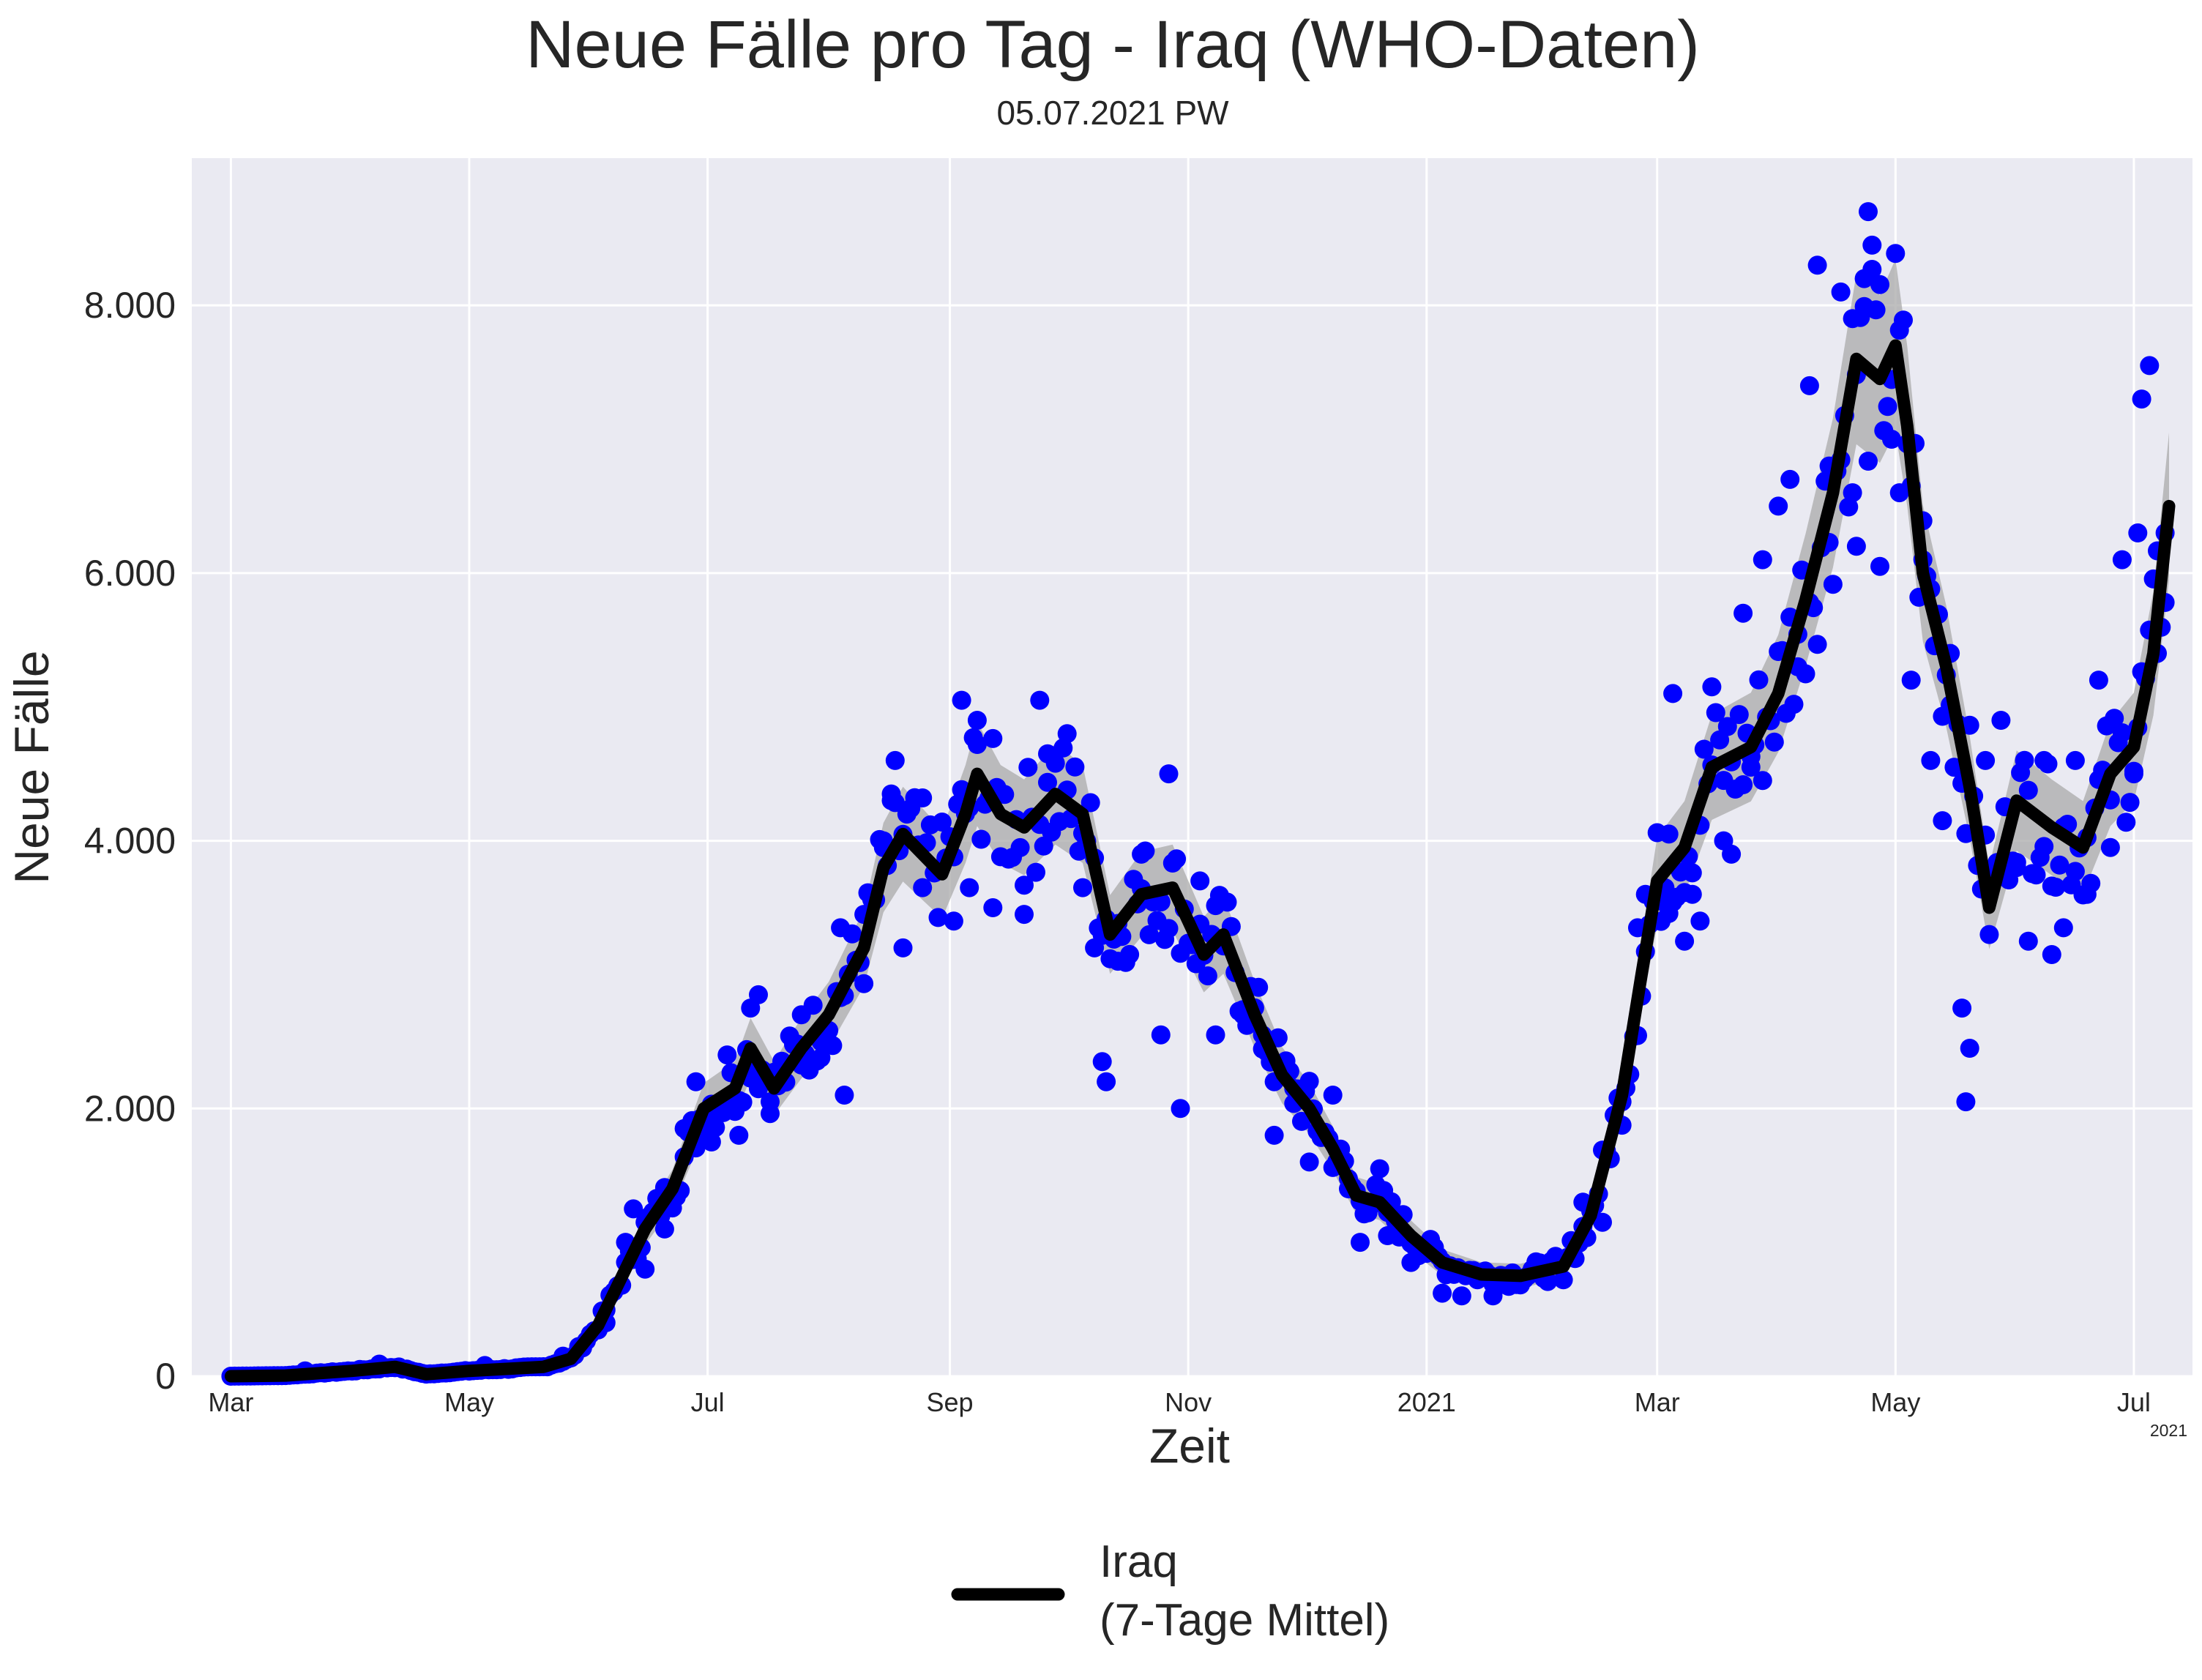  Describe the element at coordinates (1189, 1446) in the screenshot. I see `x-axis-label: Zeit` at that location.